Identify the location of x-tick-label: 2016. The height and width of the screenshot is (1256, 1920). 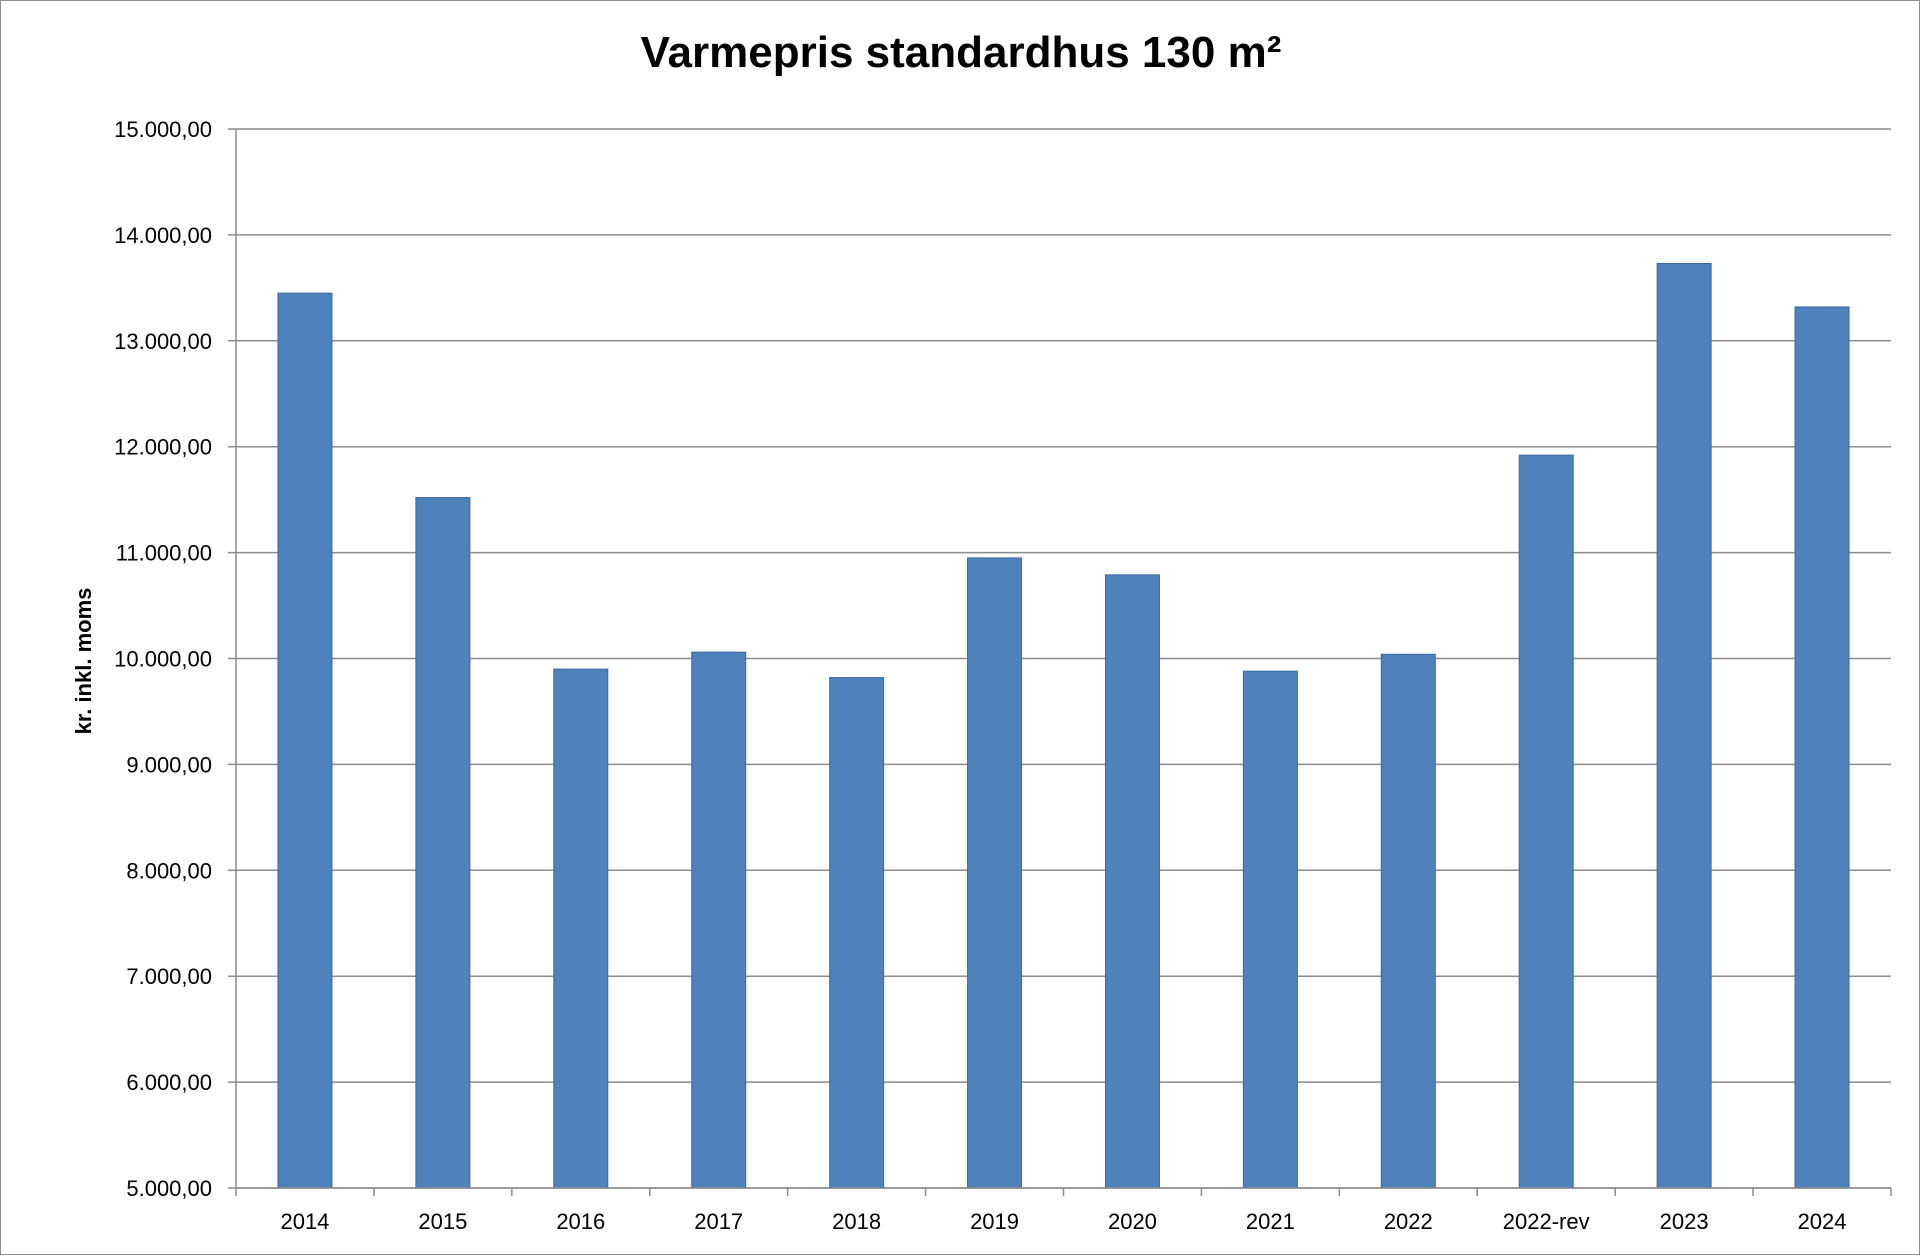
(580, 1221).